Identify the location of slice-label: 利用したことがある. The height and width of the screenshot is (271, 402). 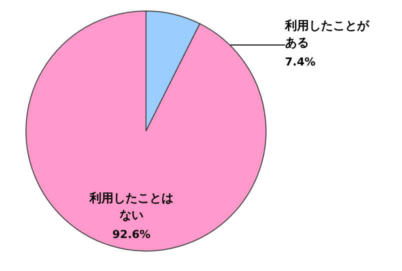
(327, 34).